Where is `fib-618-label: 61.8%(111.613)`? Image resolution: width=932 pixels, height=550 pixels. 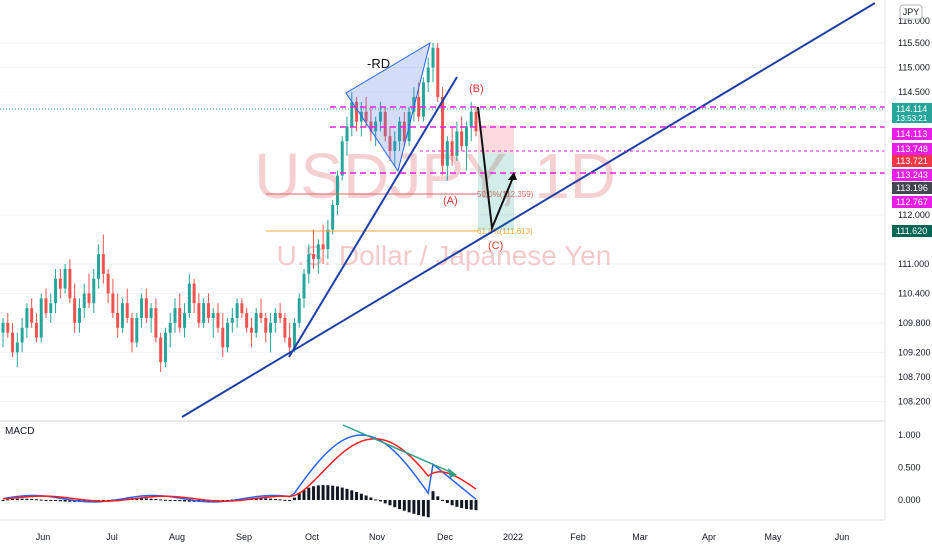 fib-618-label: 61.8%(111.613) is located at coordinates (505, 231).